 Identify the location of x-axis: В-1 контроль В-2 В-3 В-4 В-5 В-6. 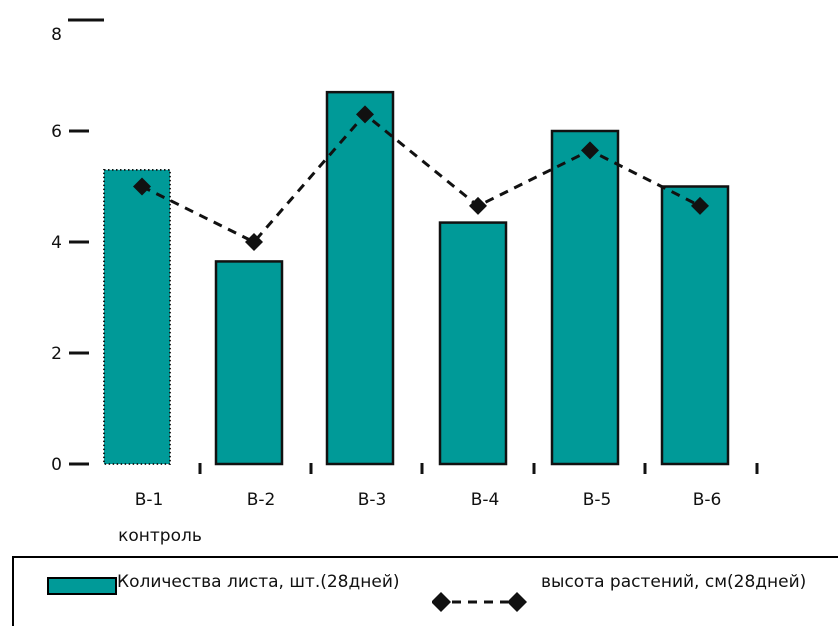
(438, 504).